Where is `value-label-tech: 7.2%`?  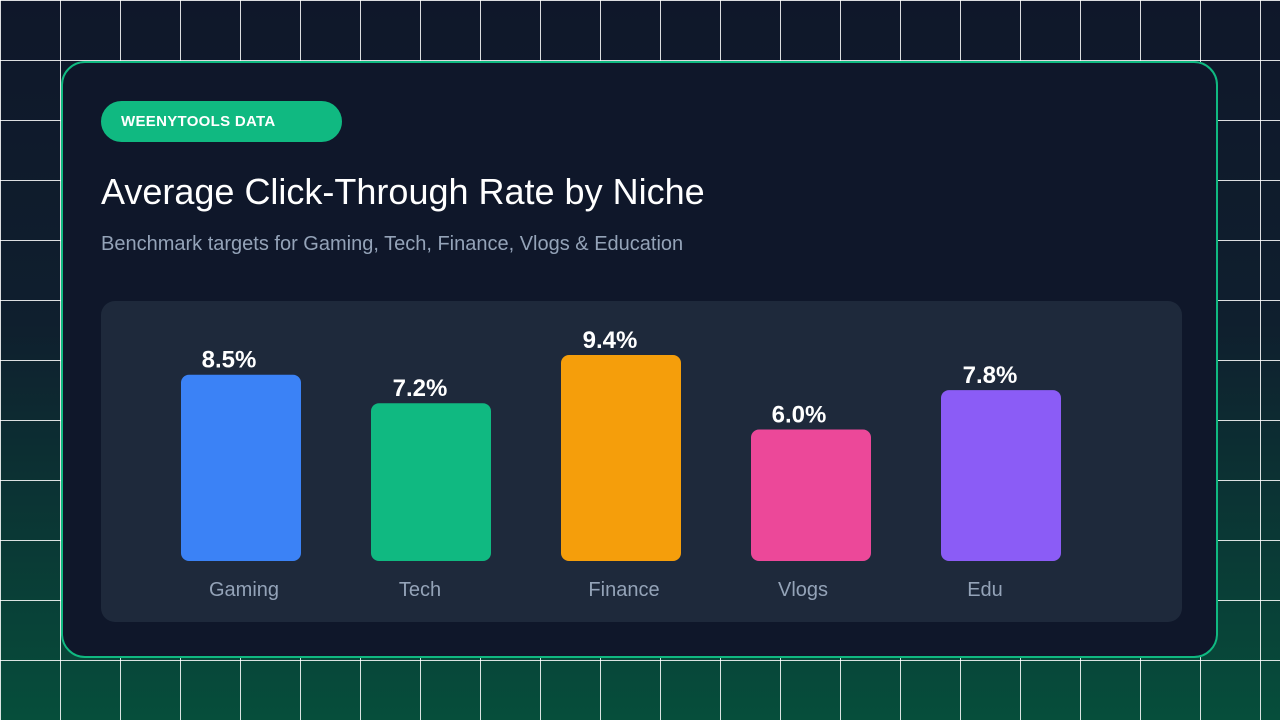 value-label-tech: 7.2% is located at coordinates (420, 388).